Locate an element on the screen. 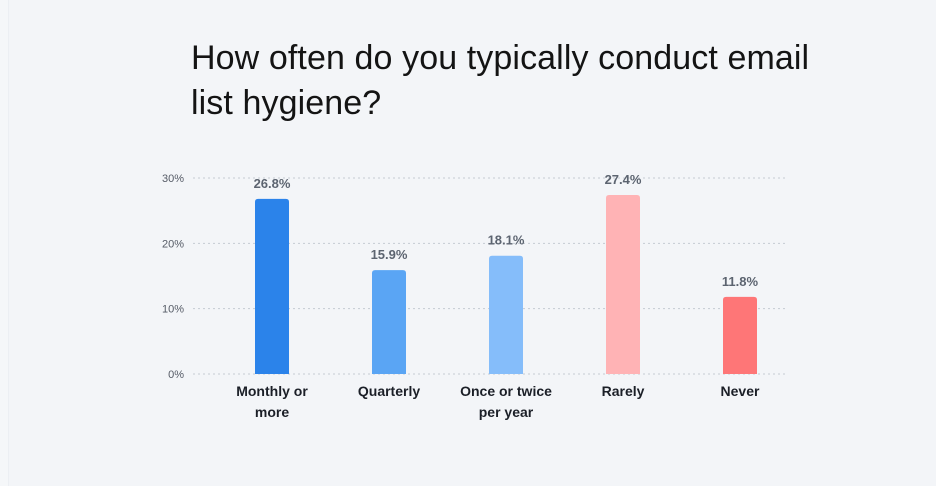 This screenshot has height=486, width=936. category-label-line: Quarterly is located at coordinates (389, 391).